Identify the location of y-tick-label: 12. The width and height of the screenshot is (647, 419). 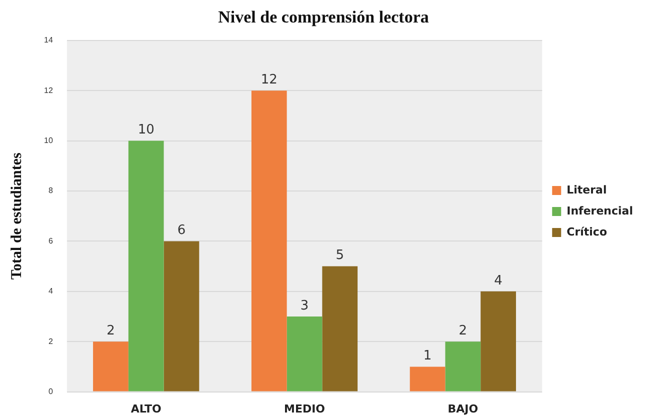
(49, 90).